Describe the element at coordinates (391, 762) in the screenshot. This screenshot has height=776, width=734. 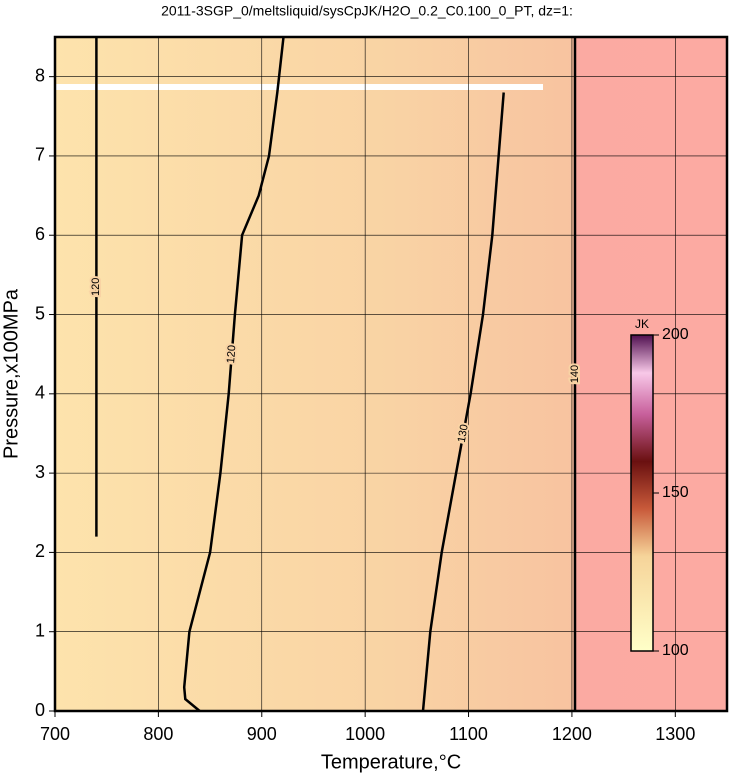
I see `x-axis-label: Temperature,°C` at that location.